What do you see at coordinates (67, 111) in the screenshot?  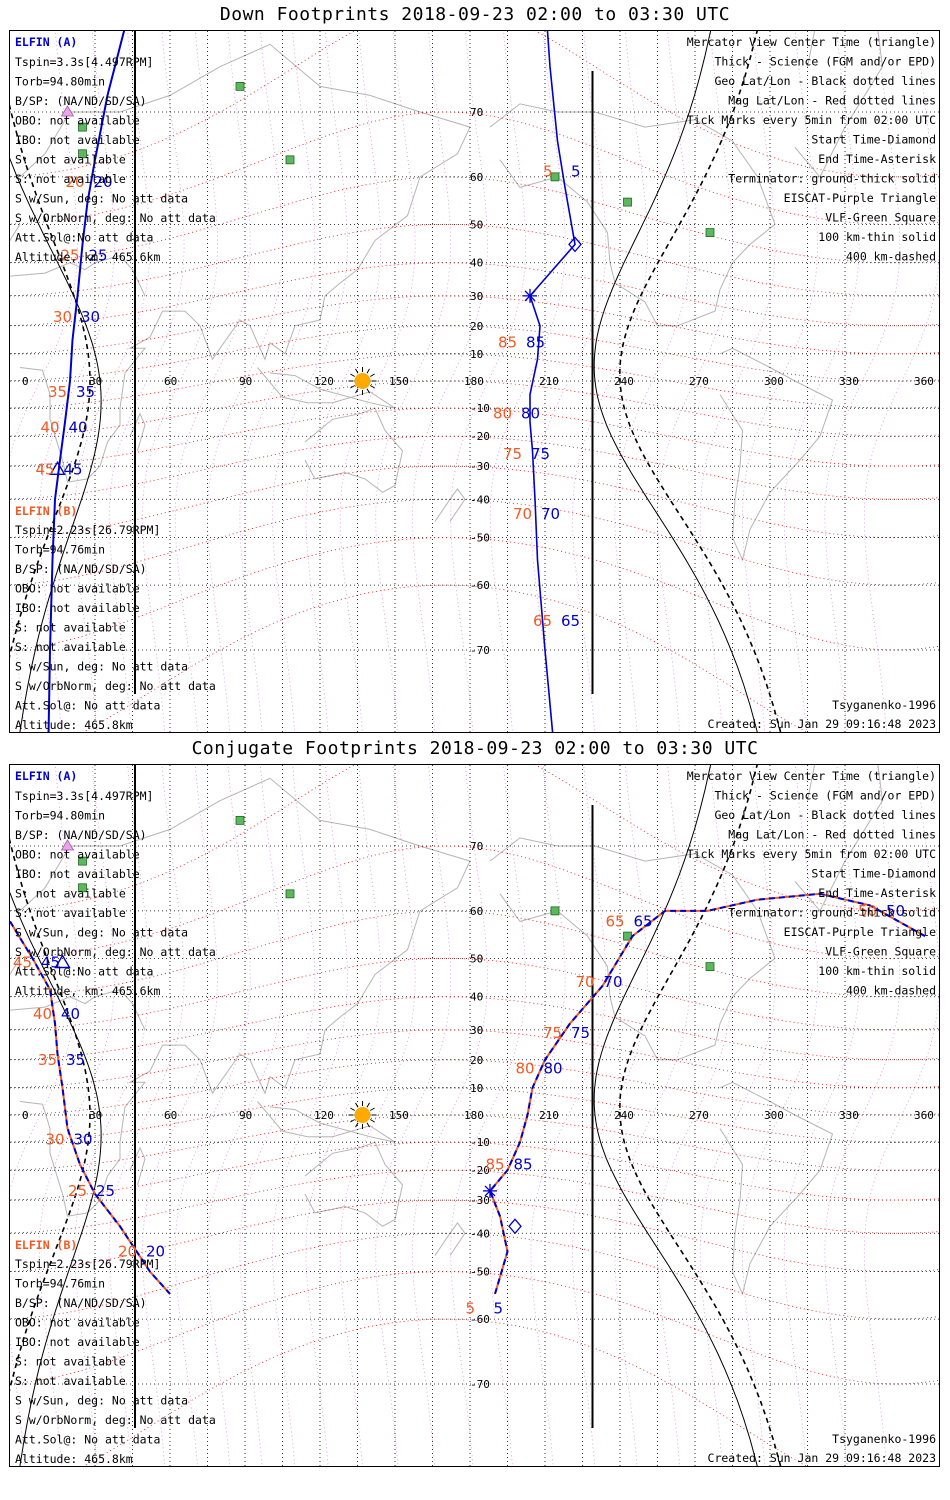 I see `eiscat-station-marker` at bounding box center [67, 111].